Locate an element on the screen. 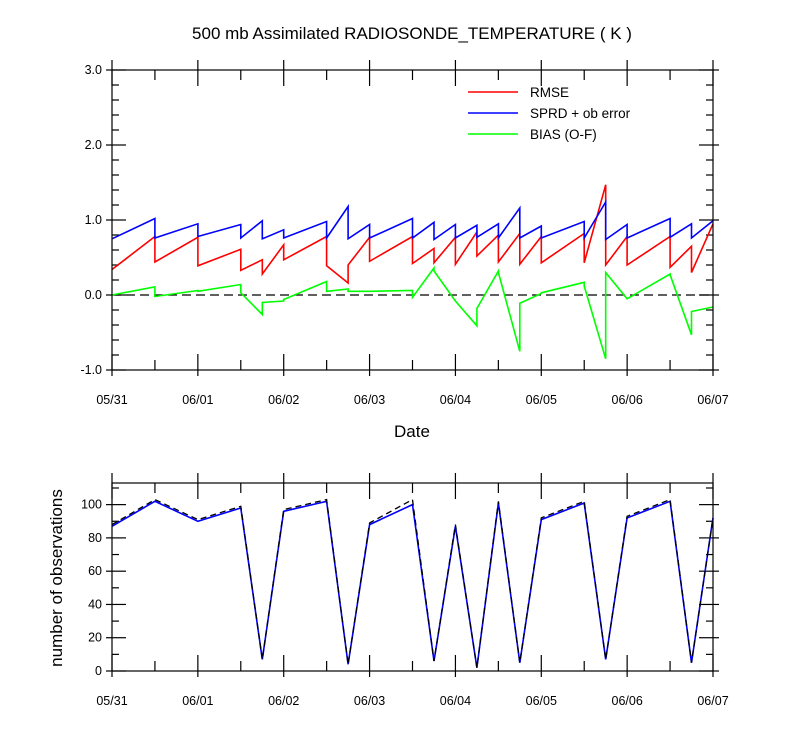 Image resolution: width=800 pixels, height=750 pixels. bottom-x-tick-label: 06/06 is located at coordinates (627, 701).